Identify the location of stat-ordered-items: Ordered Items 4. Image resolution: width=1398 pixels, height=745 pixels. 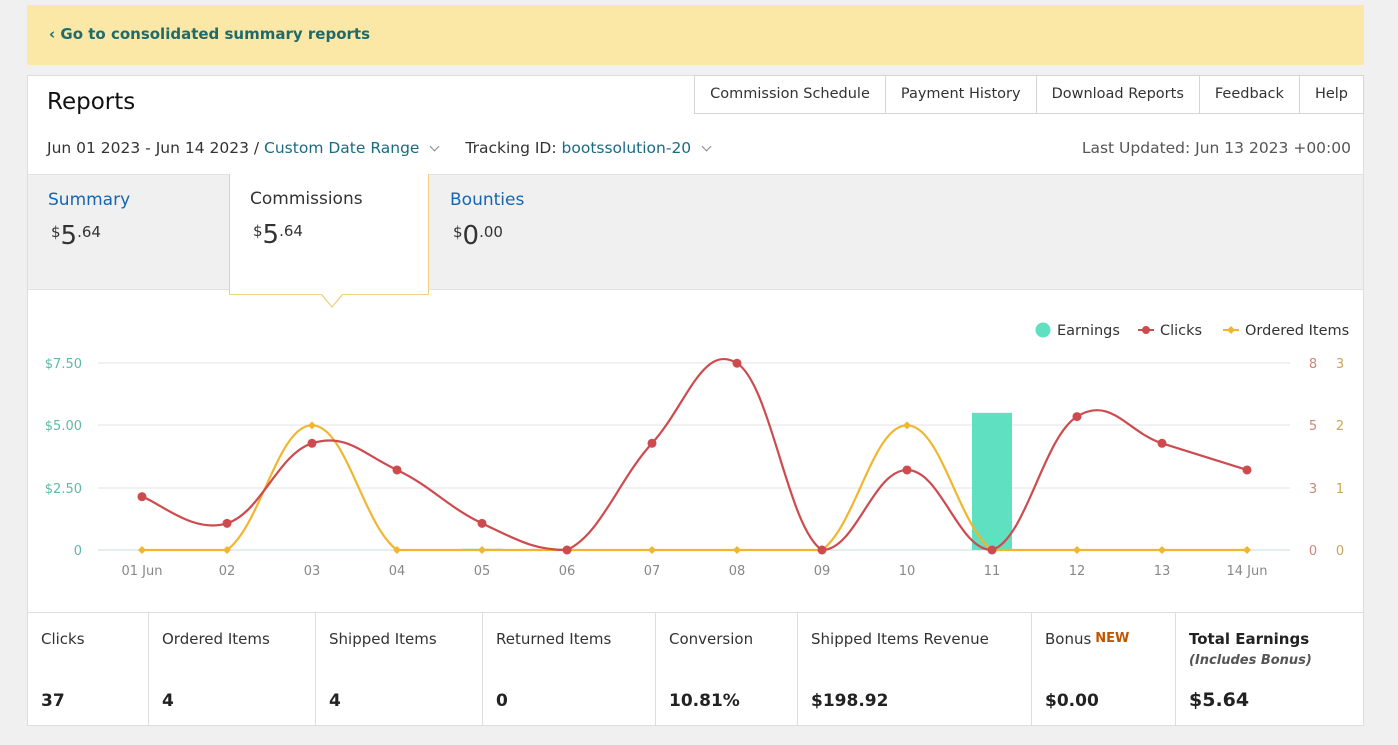
(232, 669).